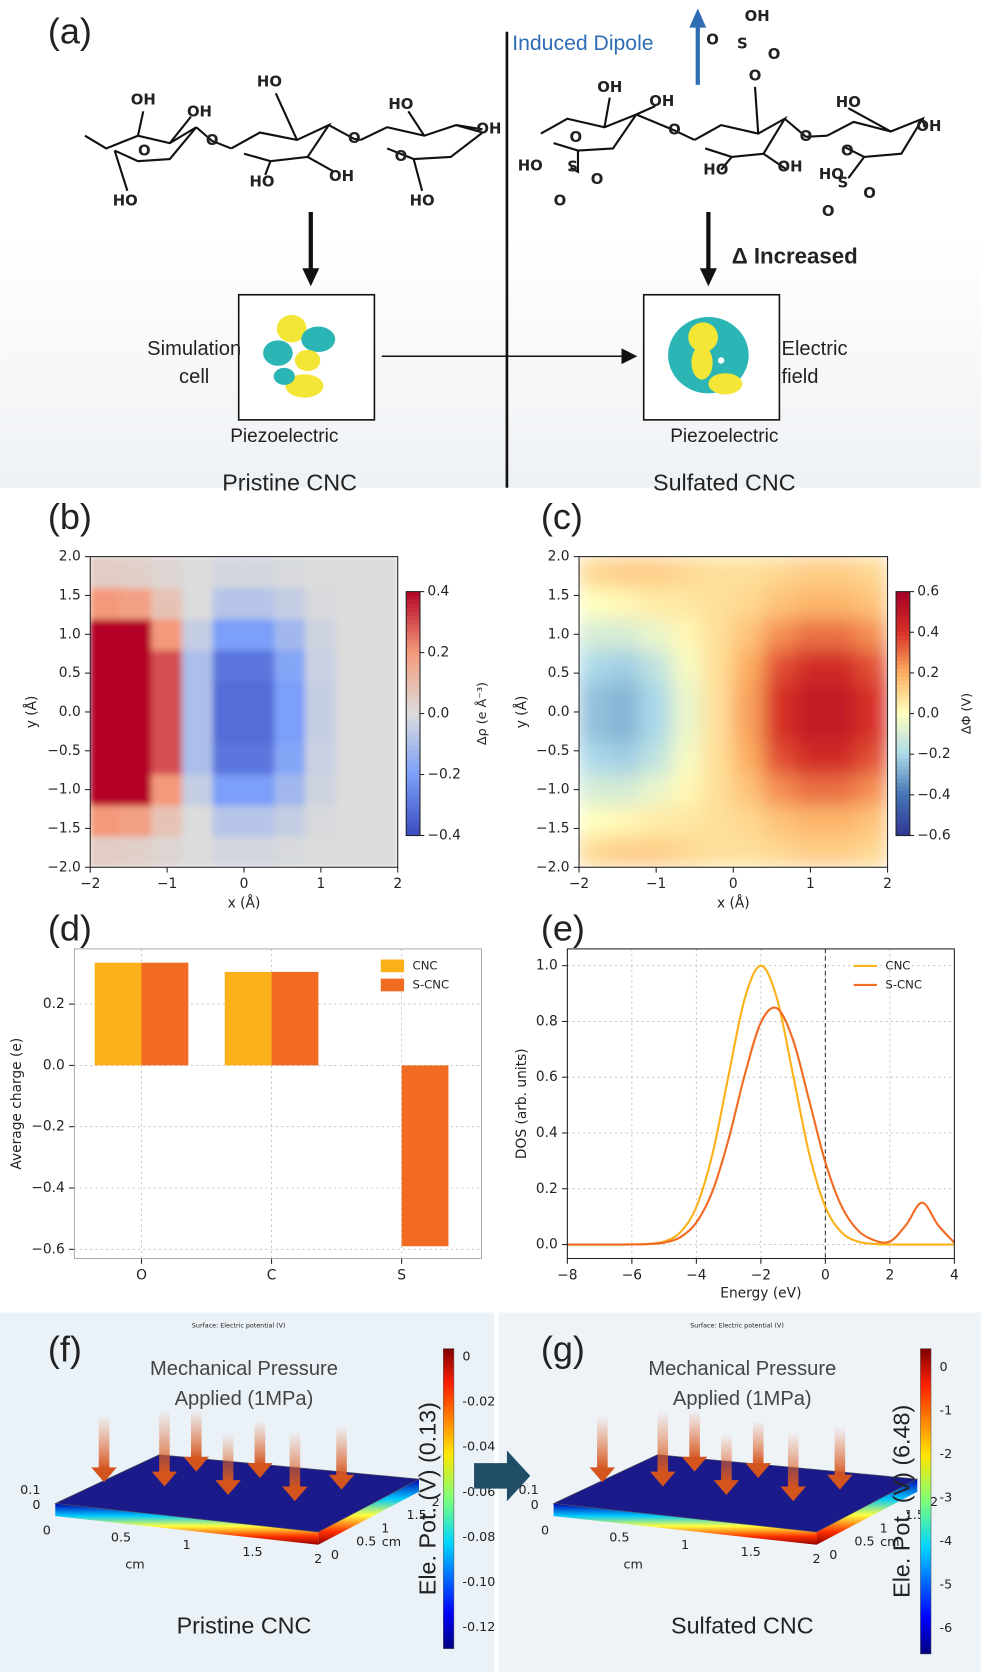  What do you see at coordinates (521, 712) in the screenshot?
I see `y-axis-label: y (Å)` at bounding box center [521, 712].